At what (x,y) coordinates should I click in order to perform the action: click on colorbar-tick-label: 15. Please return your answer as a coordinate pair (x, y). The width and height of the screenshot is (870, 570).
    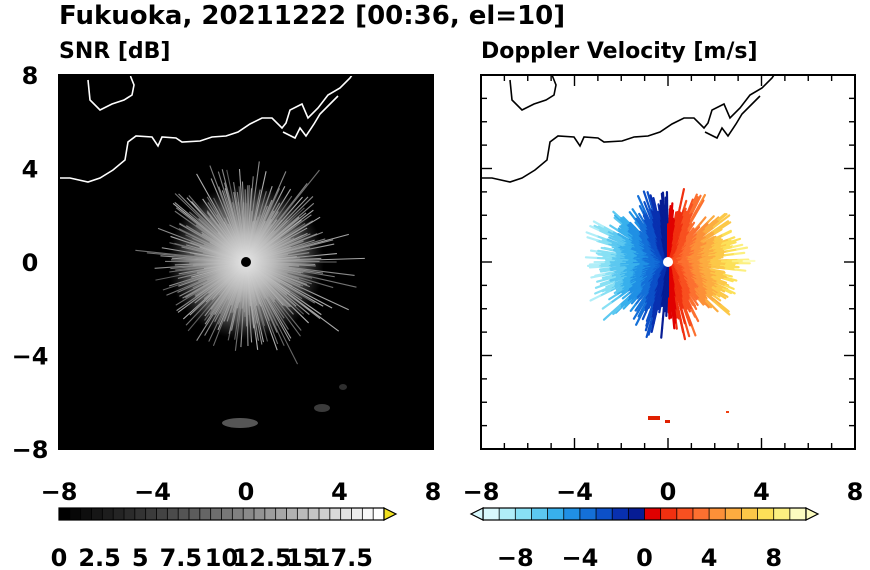
    Looking at the image, I should click on (302, 557).